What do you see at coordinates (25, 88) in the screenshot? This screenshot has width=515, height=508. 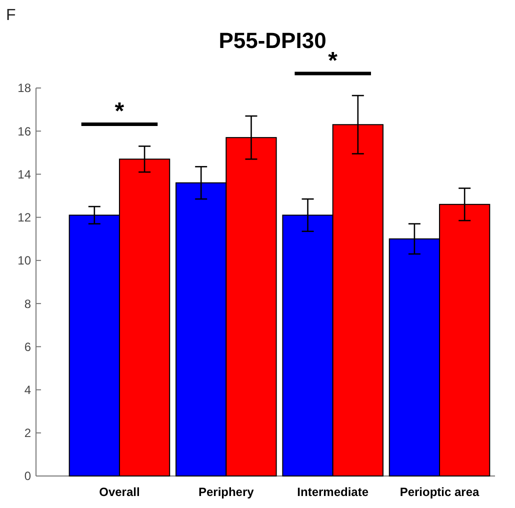 I see `y-tick-label: 18` at bounding box center [25, 88].